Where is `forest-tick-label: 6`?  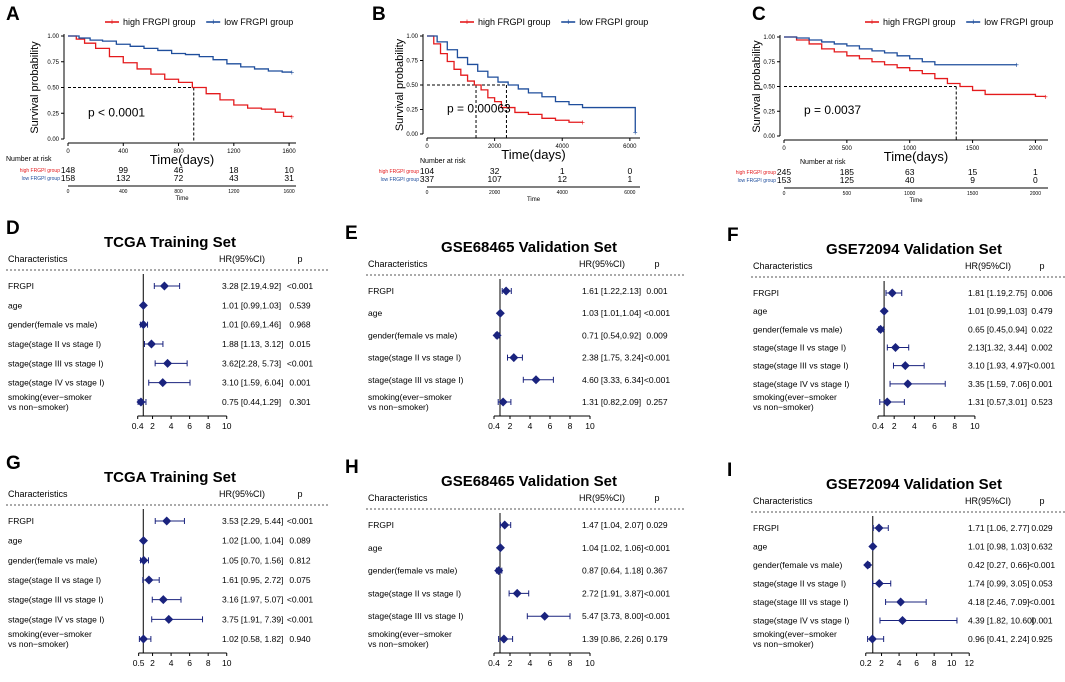
forest-tick-label: 6 is located at coordinates (550, 426).